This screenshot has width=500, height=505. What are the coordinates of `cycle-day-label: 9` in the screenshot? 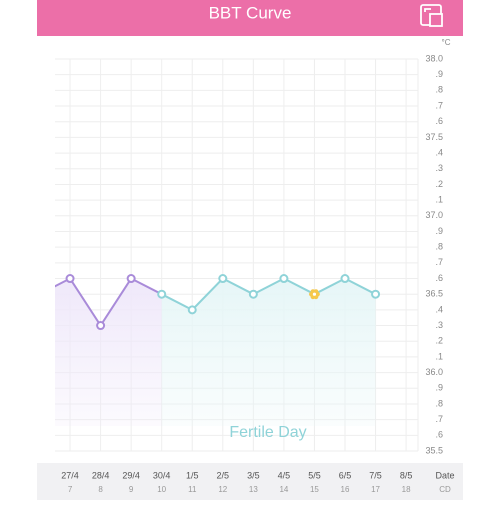 It's located at (131, 489).